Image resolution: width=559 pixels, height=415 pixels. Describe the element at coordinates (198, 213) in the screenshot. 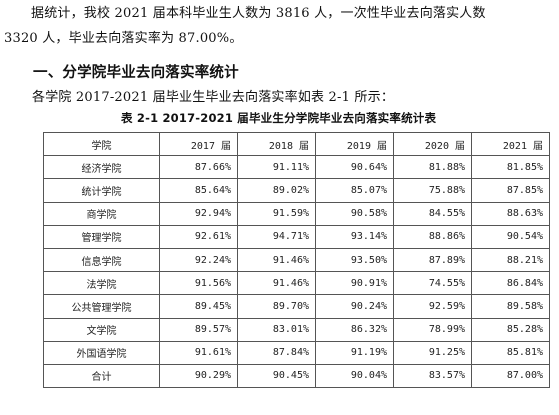

I see `cell-2017: 92.94%` at that location.